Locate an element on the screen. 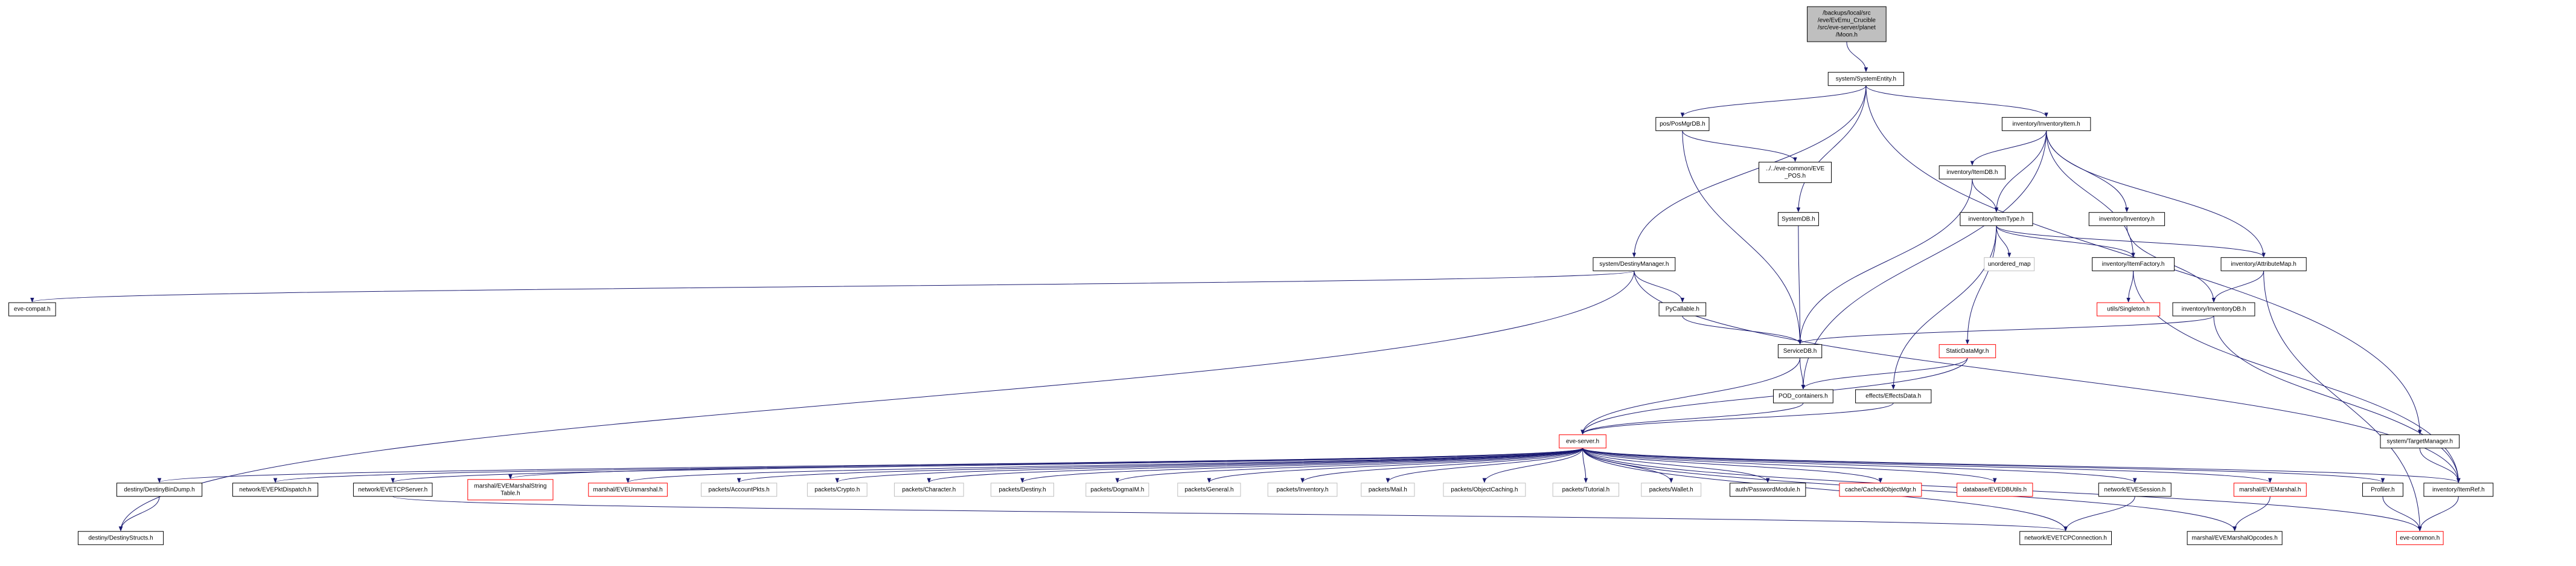 This screenshot has width=2576, height=566. node: inventory/ItemDB.h is located at coordinates (1972, 172).